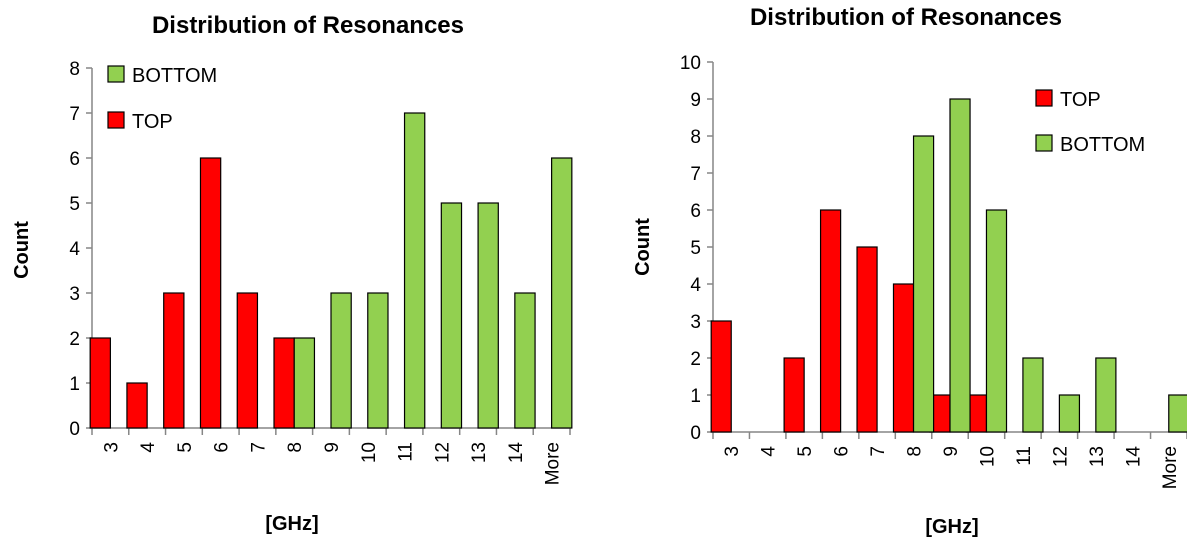 The image size is (1187, 541). I want to click on chart-1-x-tick-label: 5, so click(185, 447).